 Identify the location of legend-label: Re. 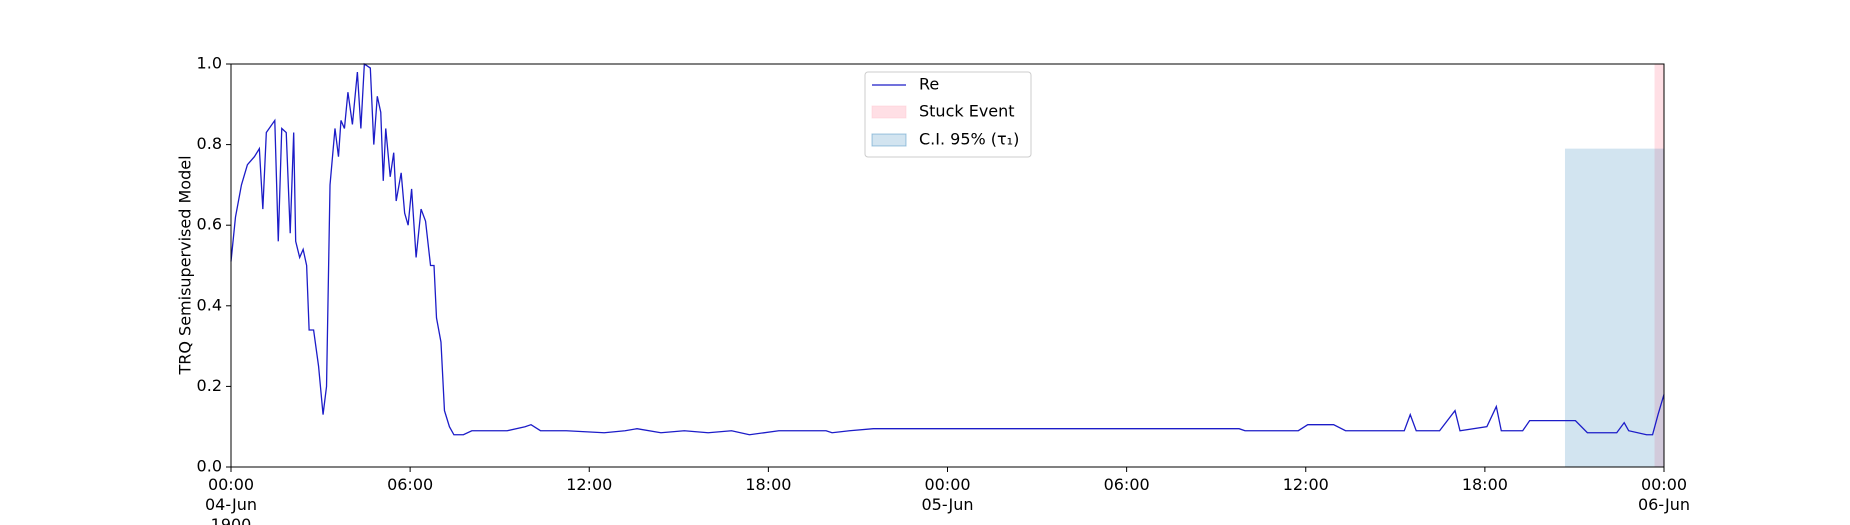
(929, 84).